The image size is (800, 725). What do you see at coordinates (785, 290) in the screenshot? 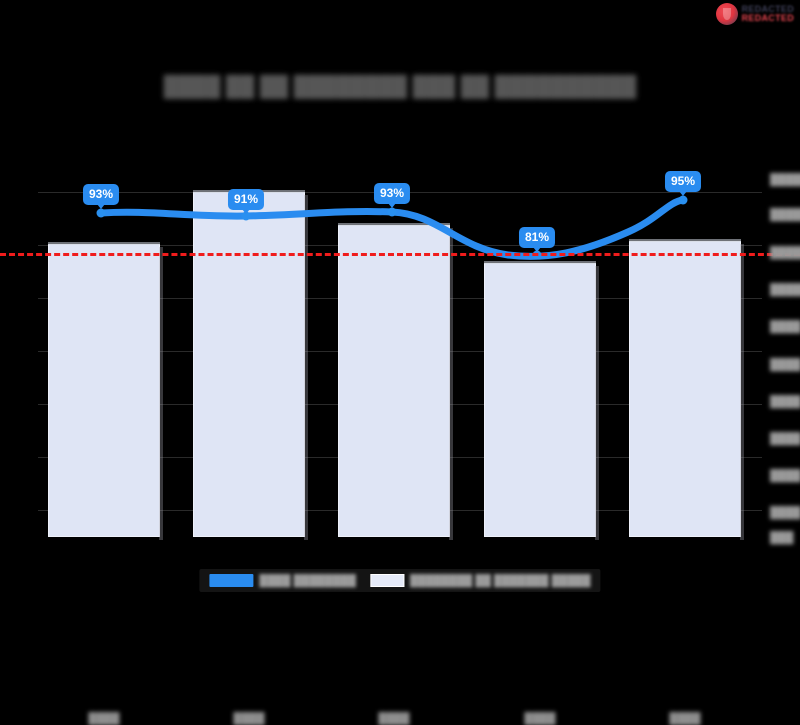
I see `right-axis-tick-3: █████` at bounding box center [785, 290].